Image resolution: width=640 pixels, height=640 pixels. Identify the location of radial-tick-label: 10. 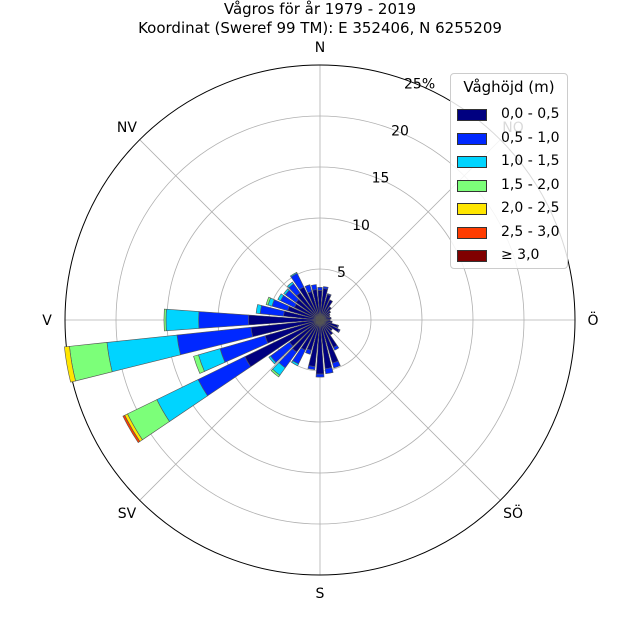
(361, 226).